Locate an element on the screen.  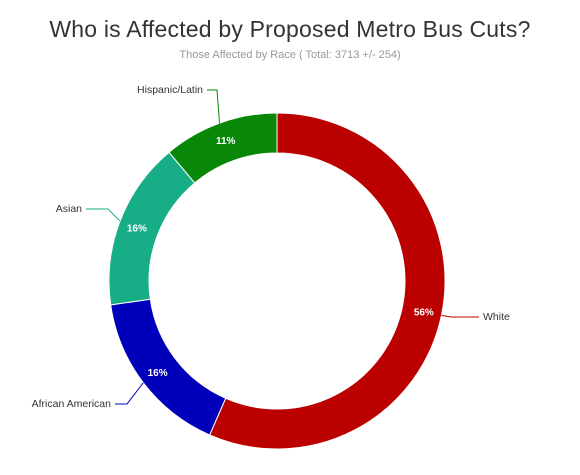
category-label-hispanic-latin: Hispanic/Latin is located at coordinates (170, 90).